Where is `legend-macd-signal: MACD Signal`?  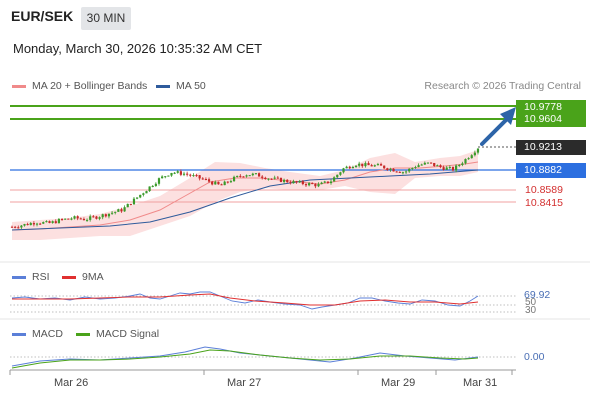
legend-macd-signal: MACD Signal is located at coordinates (117, 334).